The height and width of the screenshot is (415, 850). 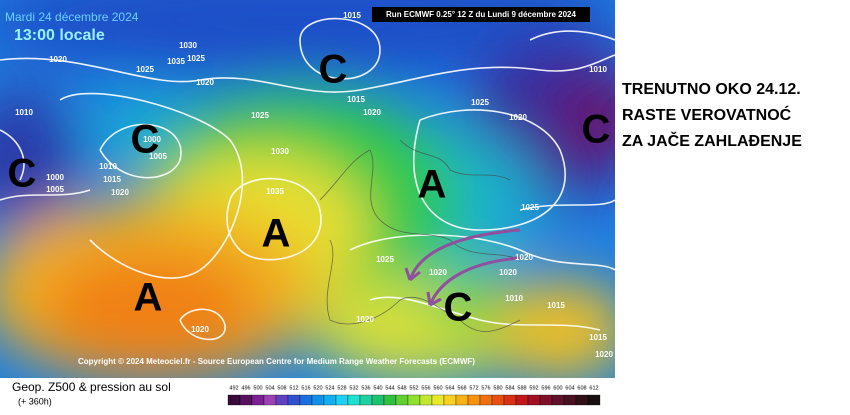 What do you see at coordinates (341, 388) in the screenshot?
I see `scale-label: 528` at bounding box center [341, 388].